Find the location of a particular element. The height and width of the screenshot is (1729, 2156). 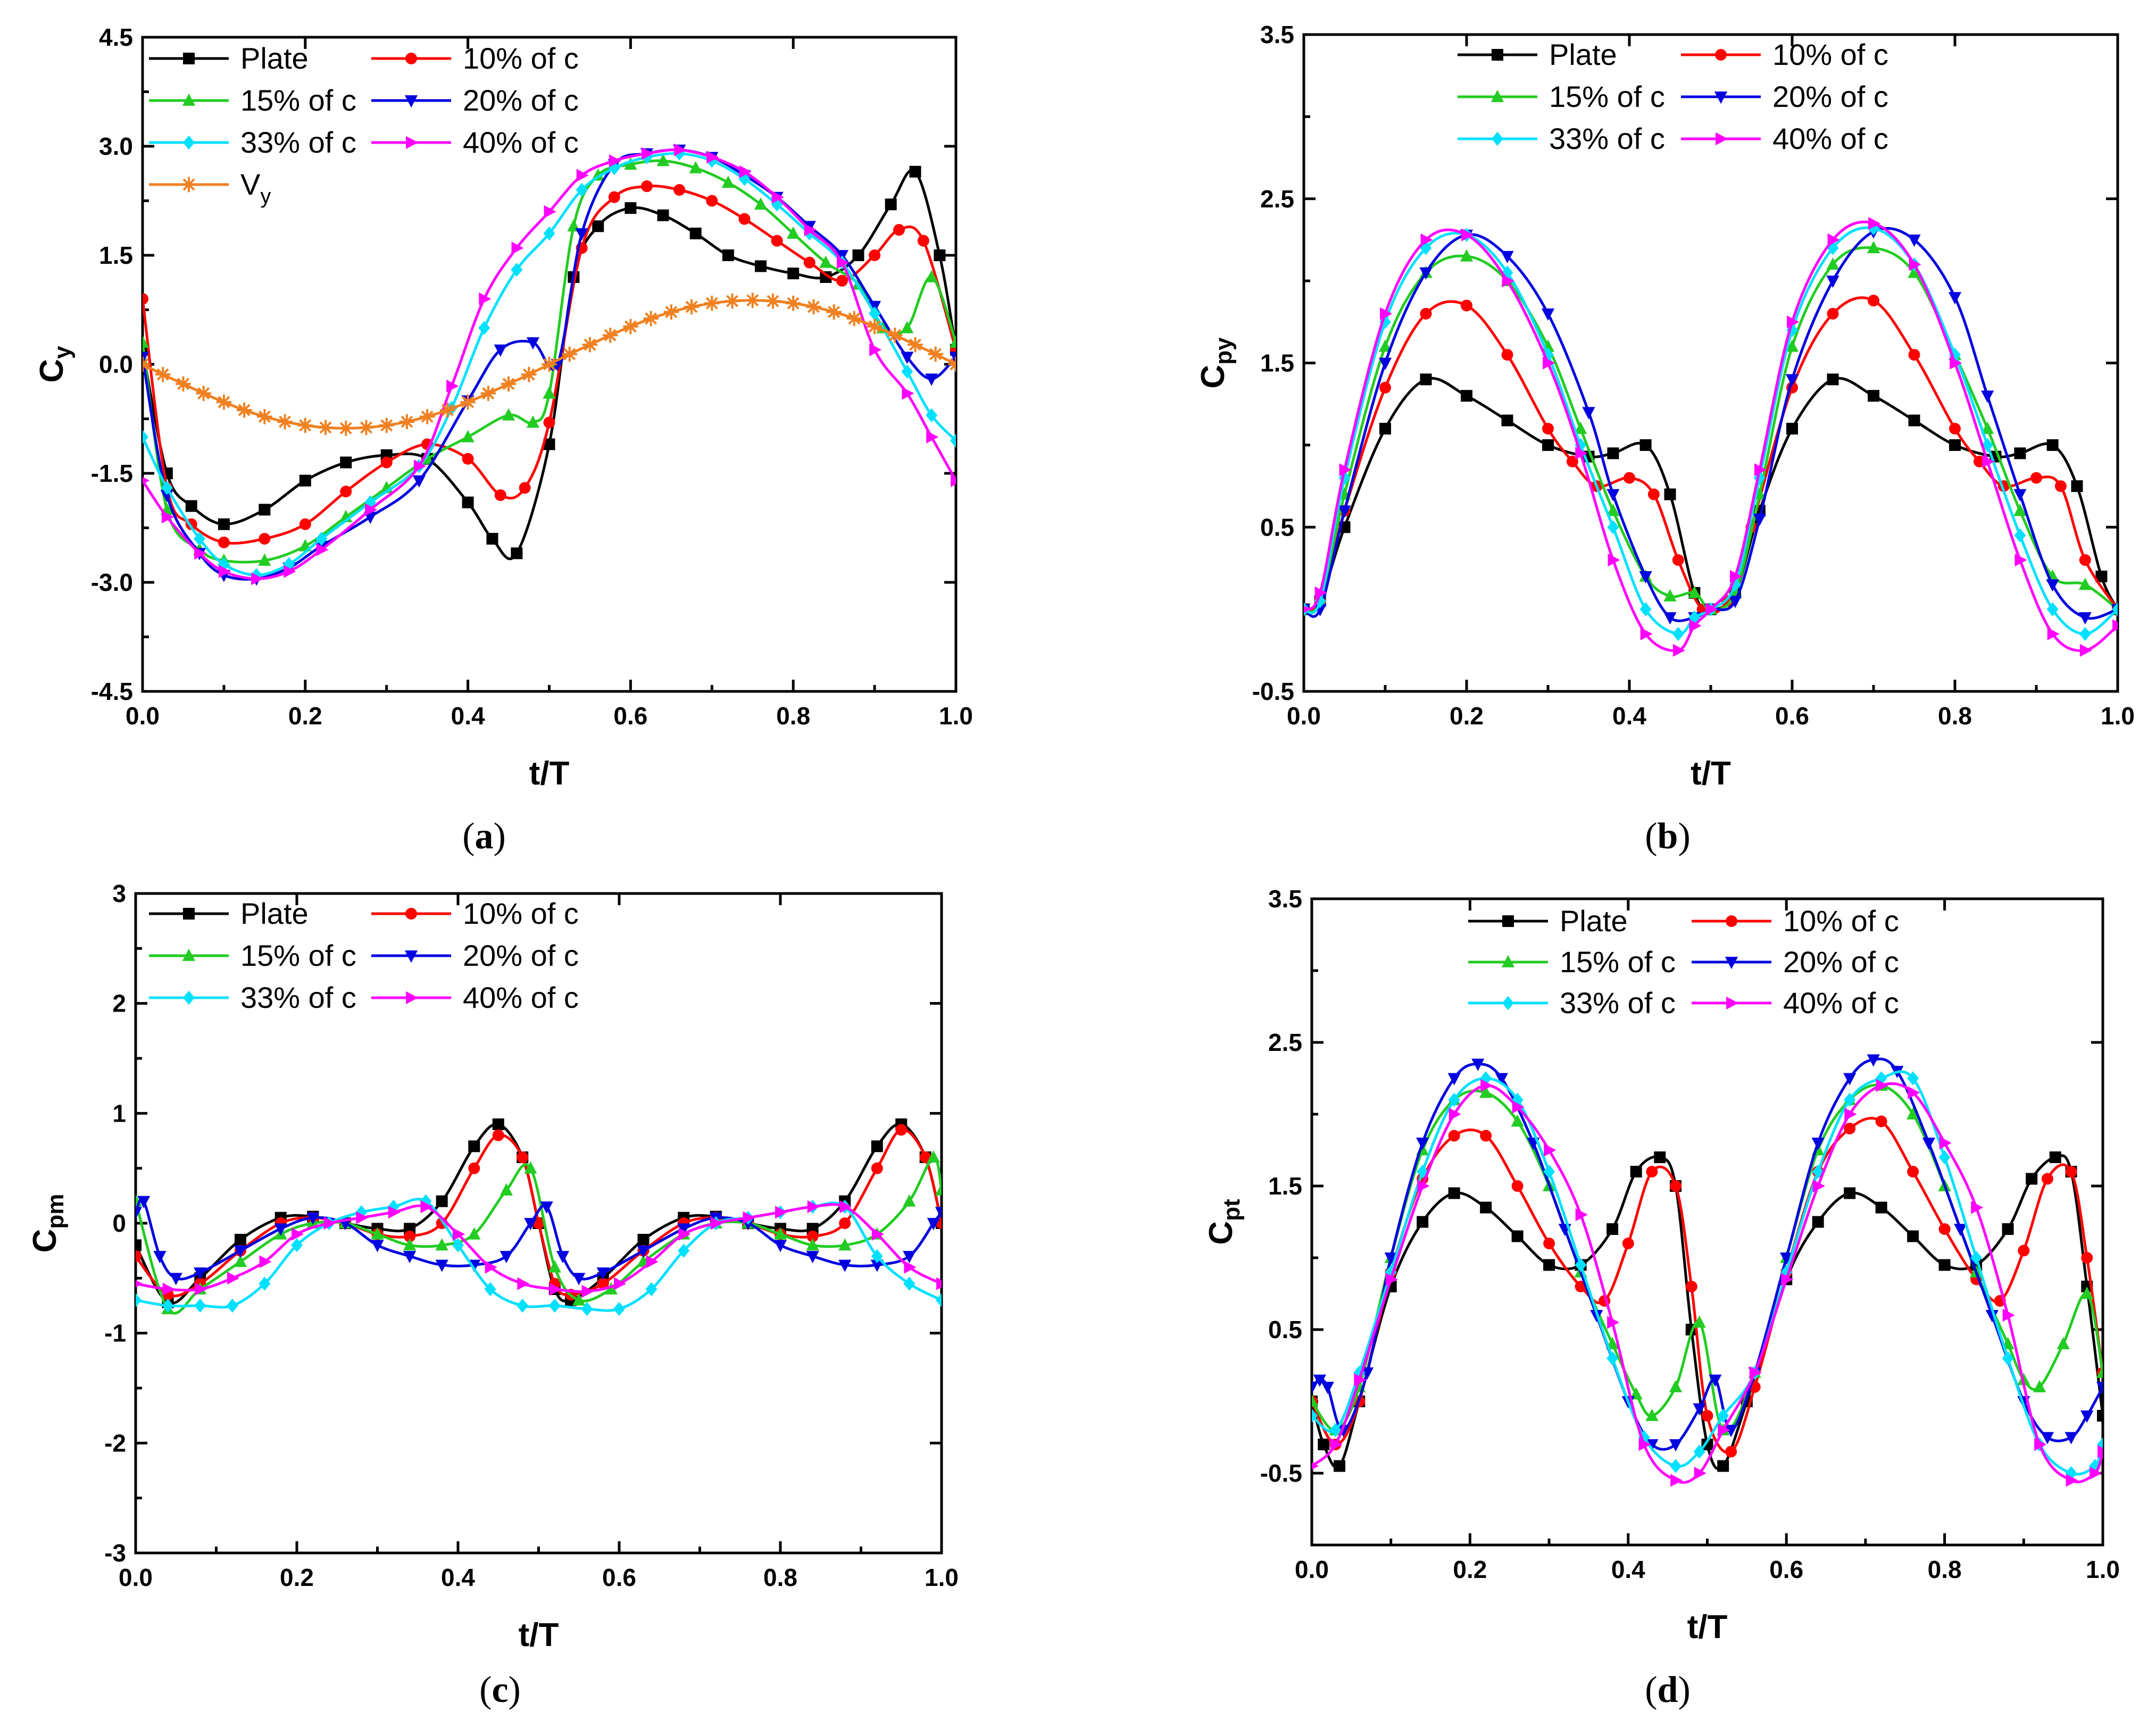

panel-label-letter: d is located at coordinates (1668, 1689).